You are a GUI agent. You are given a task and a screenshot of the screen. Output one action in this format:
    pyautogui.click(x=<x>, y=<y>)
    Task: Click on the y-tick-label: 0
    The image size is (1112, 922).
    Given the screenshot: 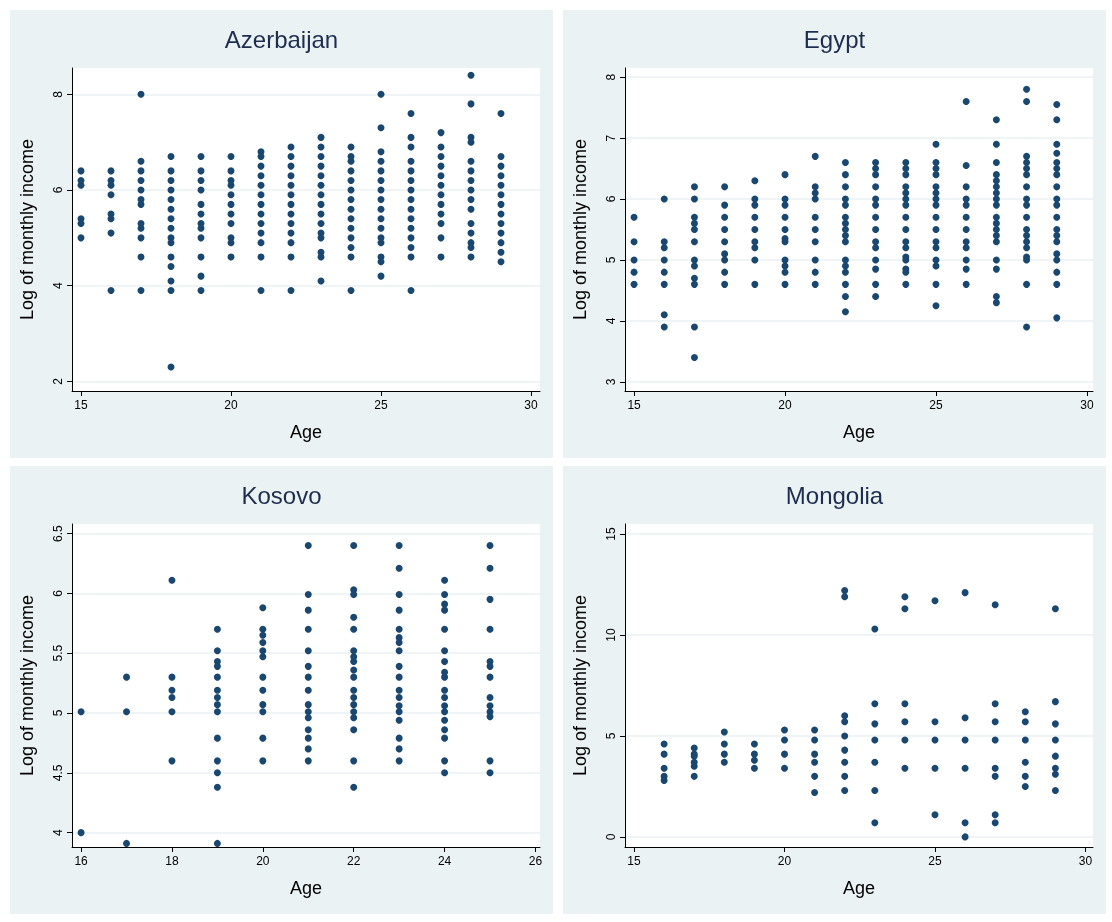 What is the action you would take?
    pyautogui.click(x=611, y=837)
    